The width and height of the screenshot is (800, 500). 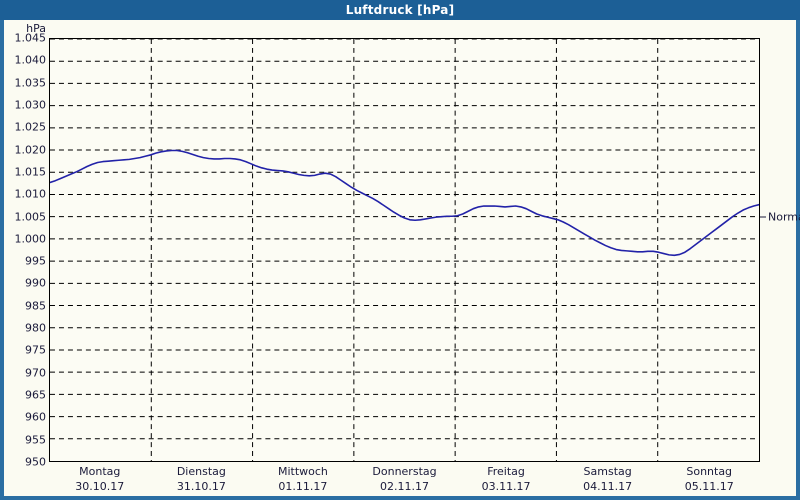 I want to click on x-axis-tick-label: Samstag 04.11.17, so click(x=607, y=479).